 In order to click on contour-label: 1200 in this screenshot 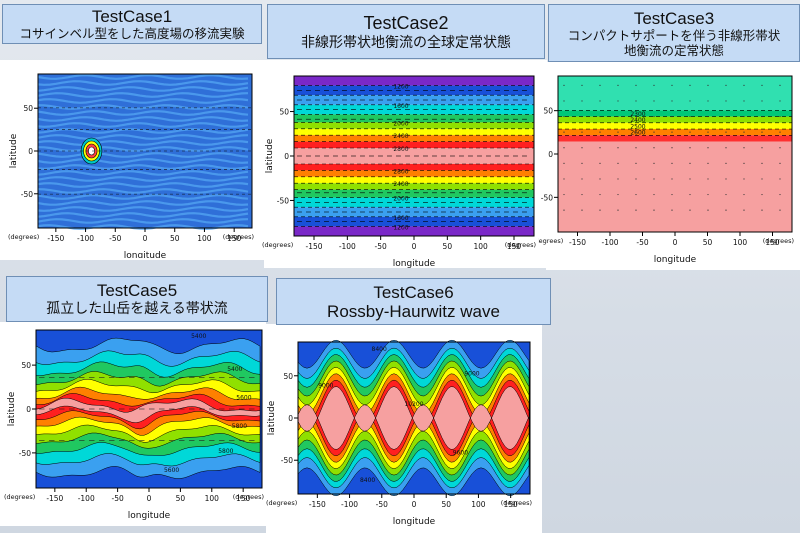, I will do `click(400, 87)`.